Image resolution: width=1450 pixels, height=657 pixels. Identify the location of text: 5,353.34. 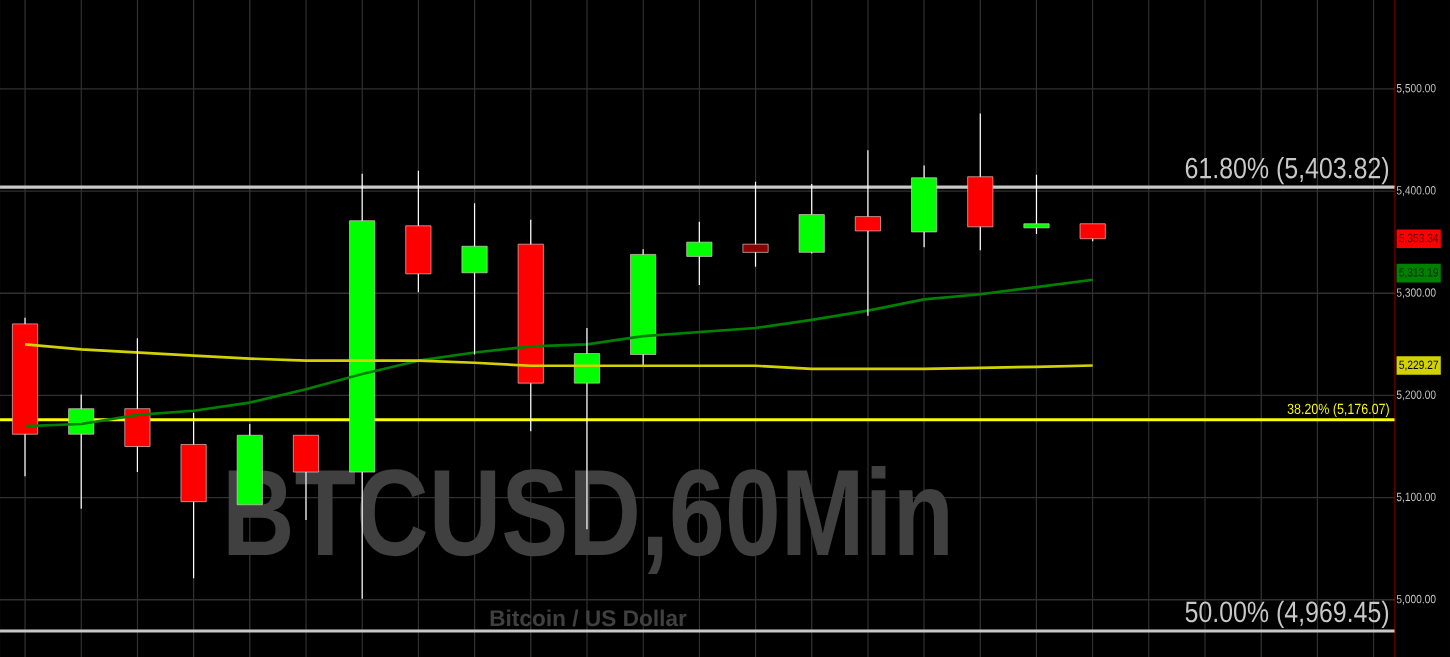
(1419, 238).